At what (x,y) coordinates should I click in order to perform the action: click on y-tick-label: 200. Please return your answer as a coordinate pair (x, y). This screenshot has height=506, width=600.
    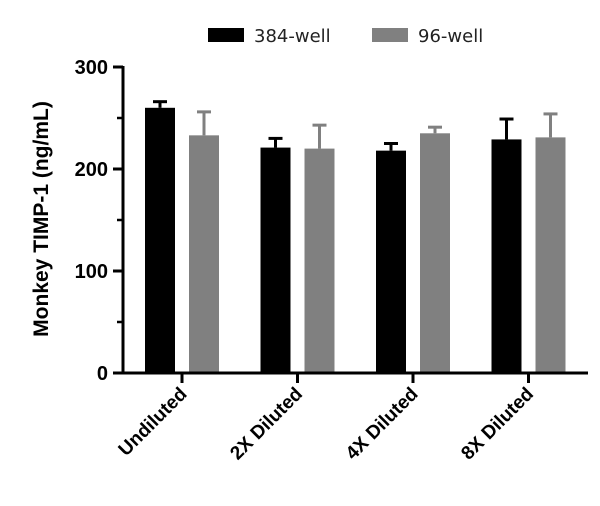
    Looking at the image, I should click on (91, 170).